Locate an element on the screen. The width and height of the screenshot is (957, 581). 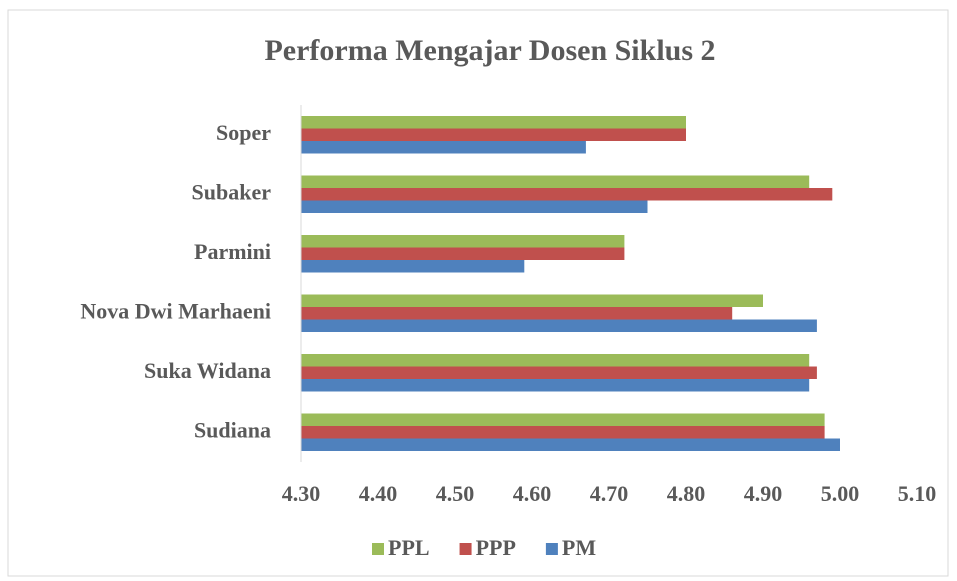
legend-label: PPL is located at coordinates (409, 547).